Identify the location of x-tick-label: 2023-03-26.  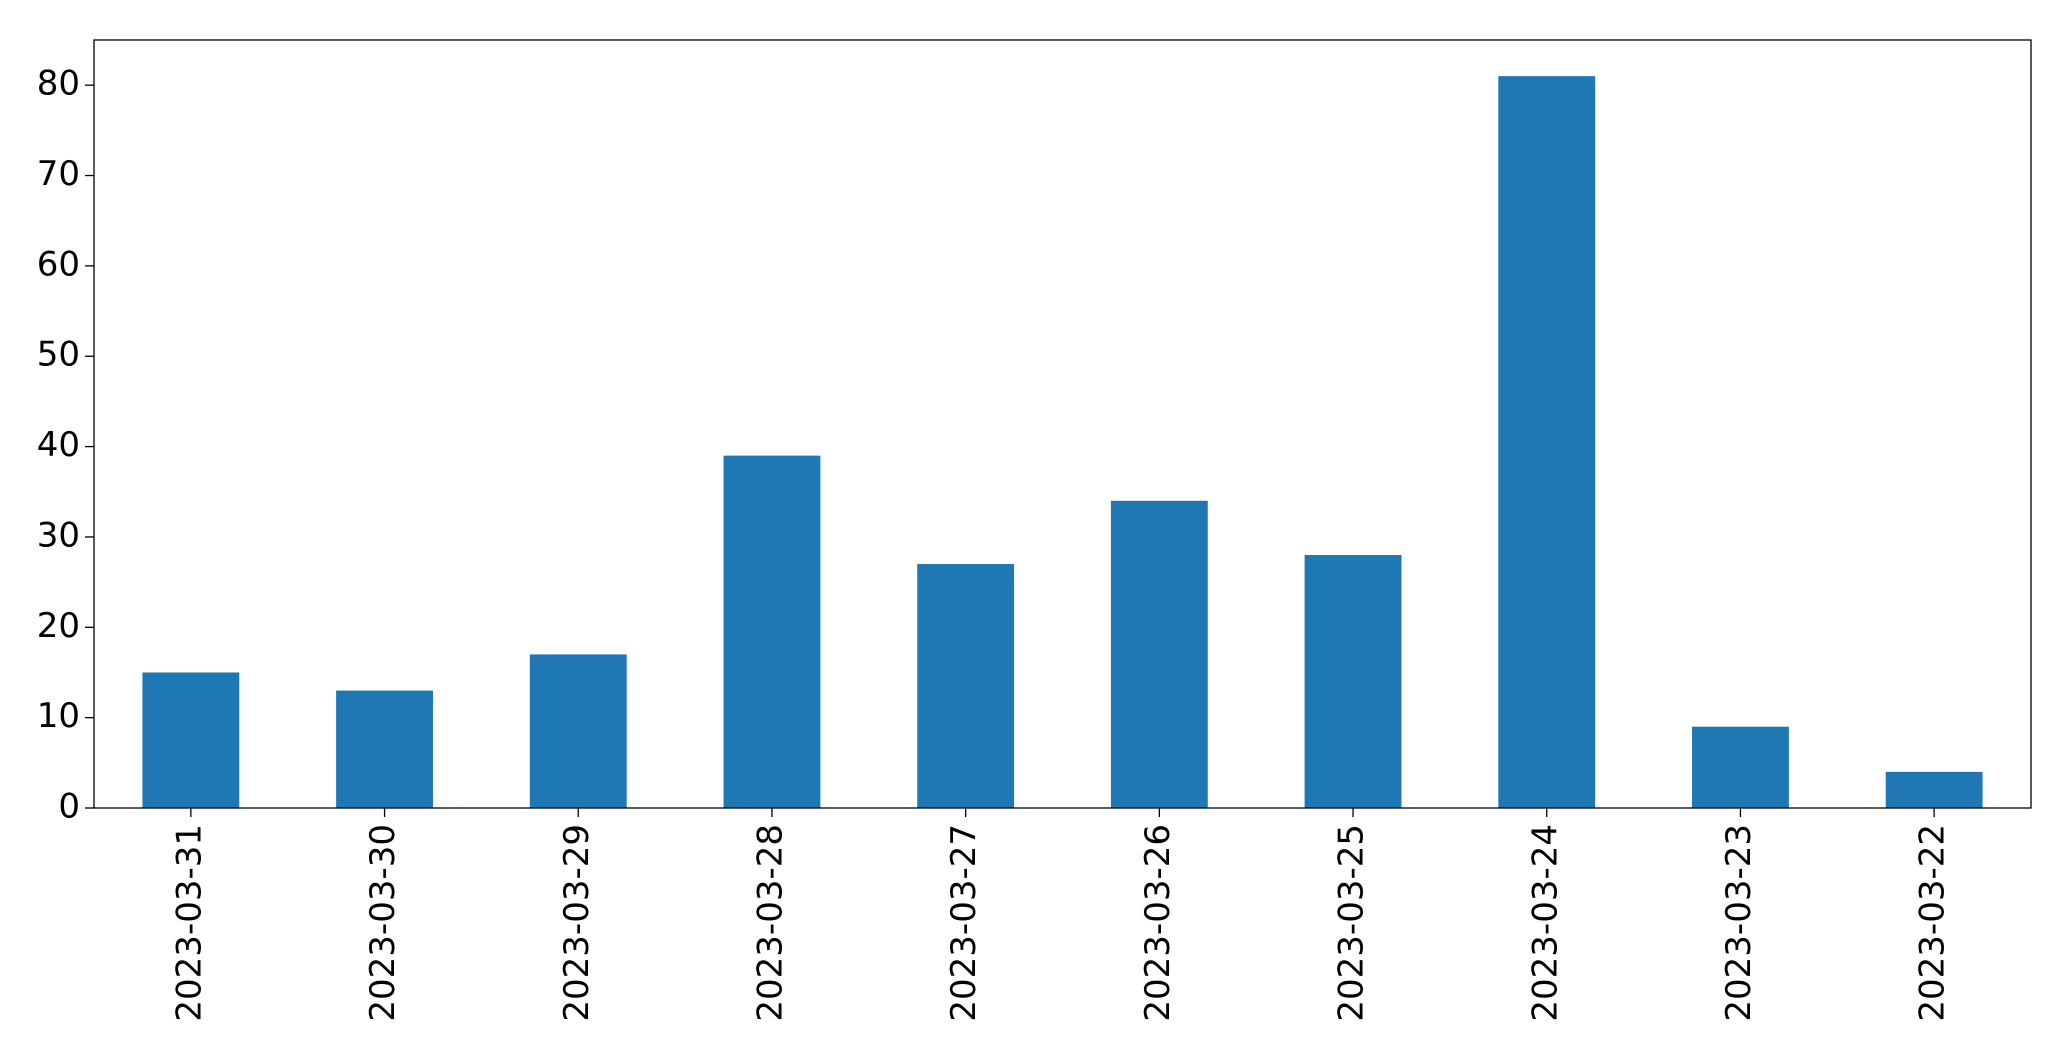
(1158, 923).